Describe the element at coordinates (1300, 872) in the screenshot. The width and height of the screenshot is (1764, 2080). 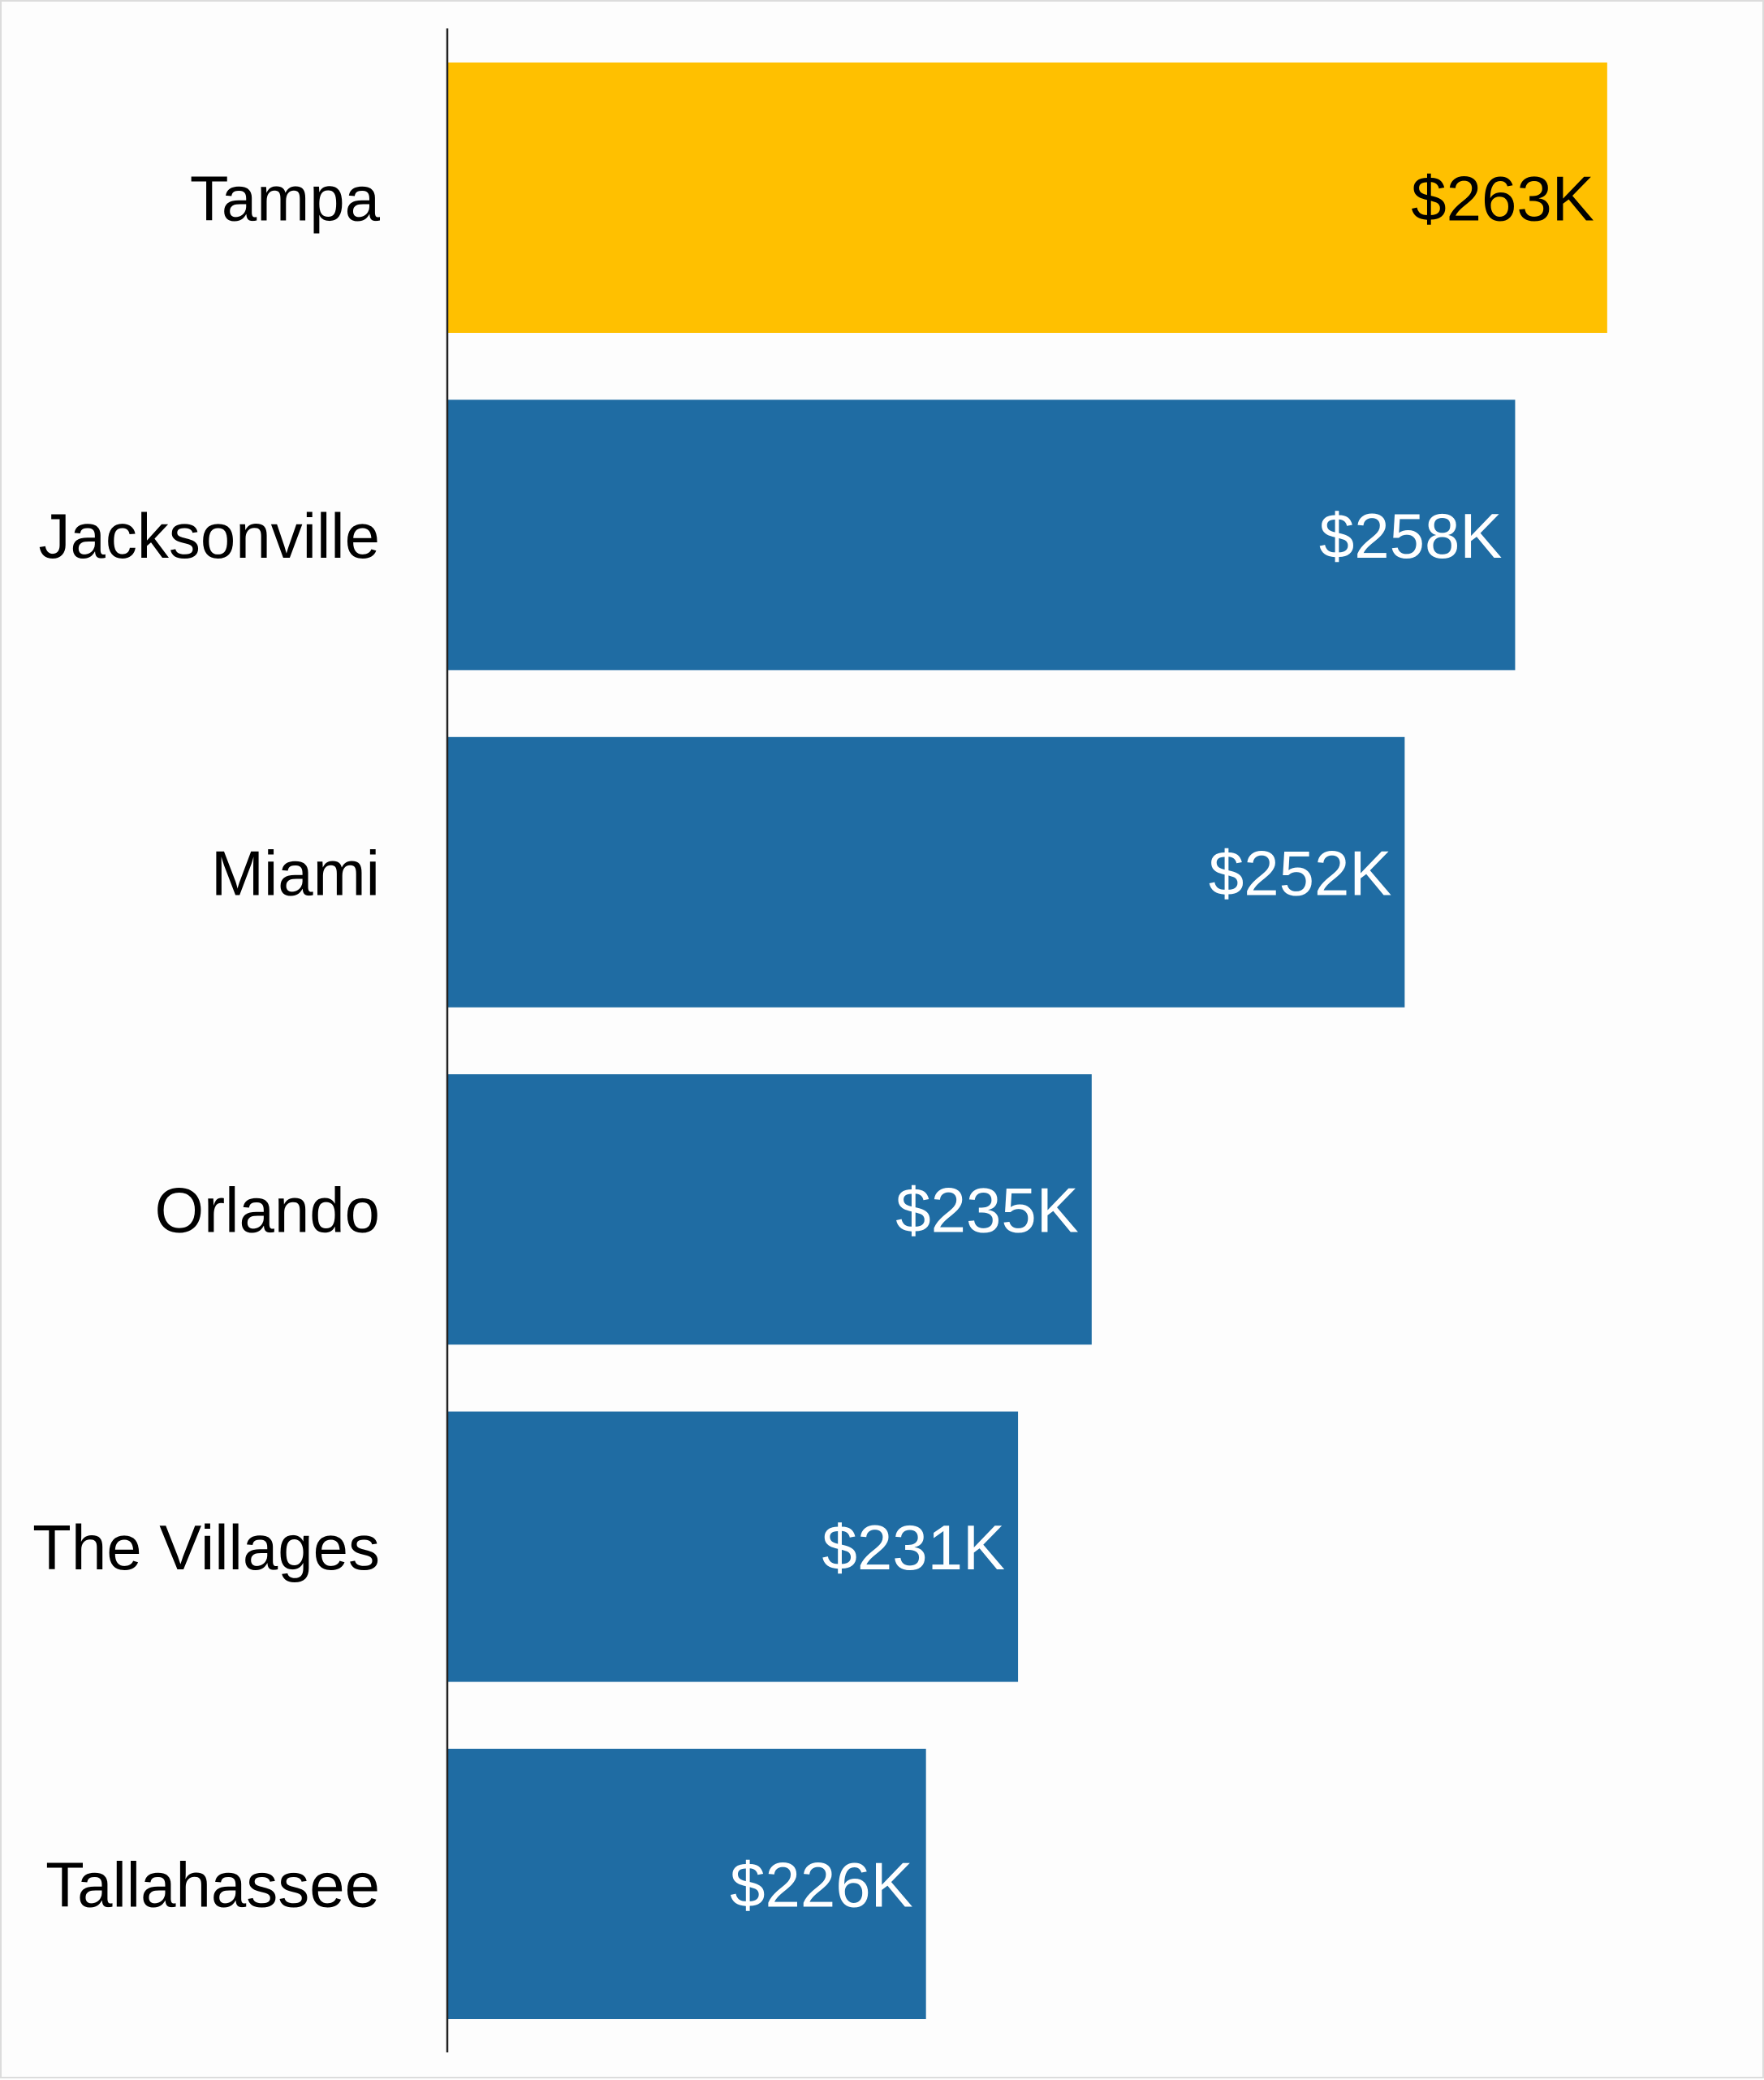
I see `value-label: $252K` at that location.